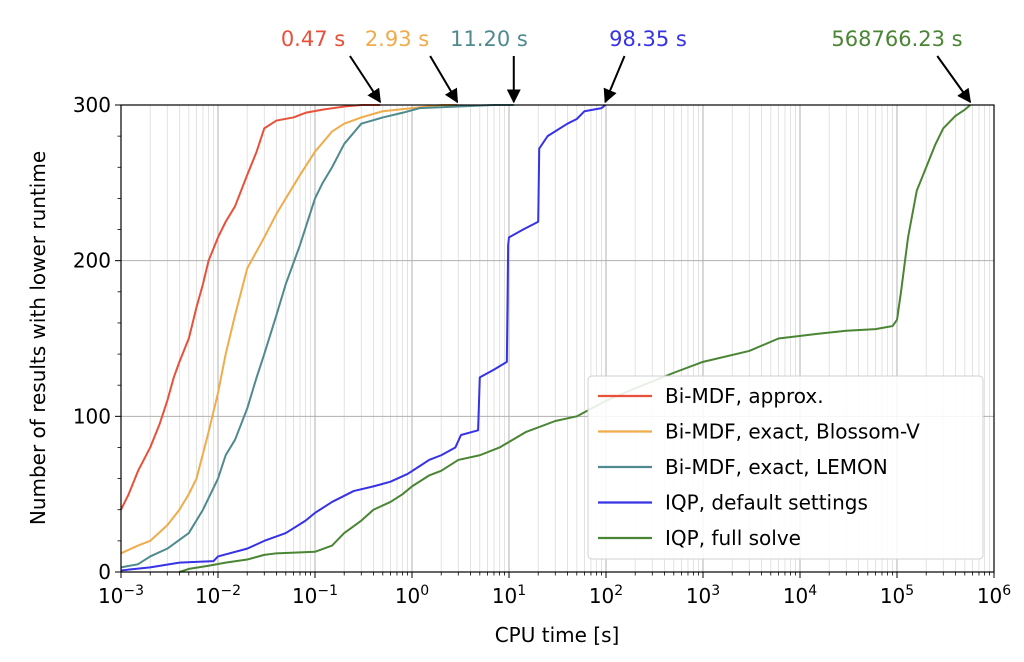  What do you see at coordinates (489, 39) in the screenshot?
I see `max-runtime-label: 11.20 s` at bounding box center [489, 39].